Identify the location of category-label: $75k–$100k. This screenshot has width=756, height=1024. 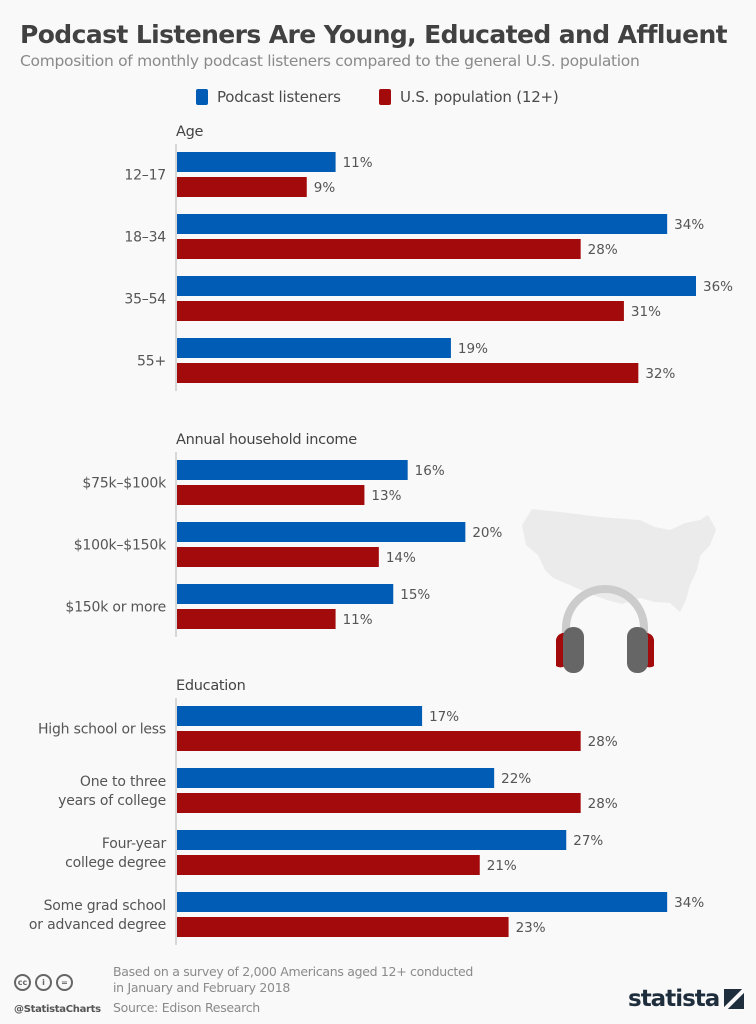
(124, 484).